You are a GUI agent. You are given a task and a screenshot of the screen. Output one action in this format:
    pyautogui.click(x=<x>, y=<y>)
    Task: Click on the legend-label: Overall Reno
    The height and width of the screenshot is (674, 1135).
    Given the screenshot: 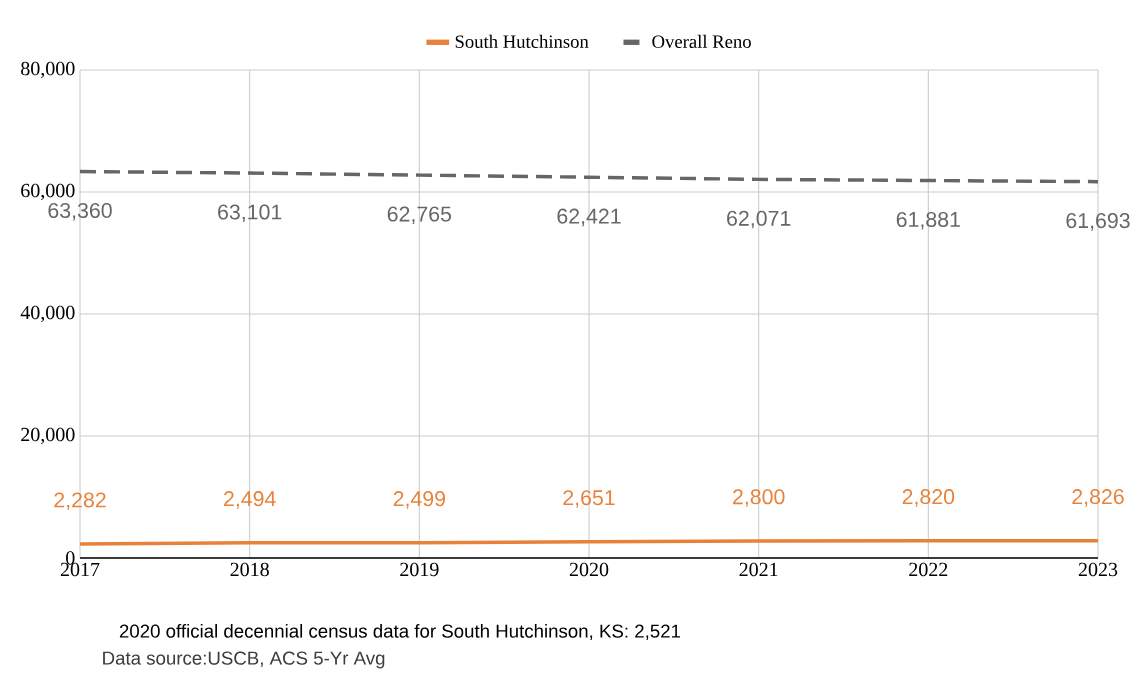 What is the action you would take?
    pyautogui.click(x=701, y=41)
    